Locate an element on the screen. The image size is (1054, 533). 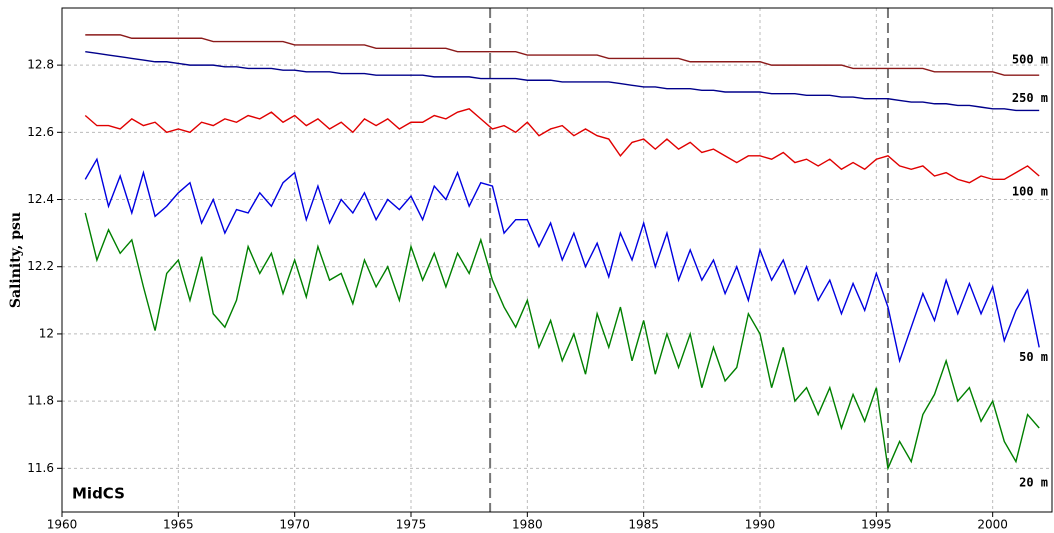
series-label: 500 m is located at coordinates (1030, 60).